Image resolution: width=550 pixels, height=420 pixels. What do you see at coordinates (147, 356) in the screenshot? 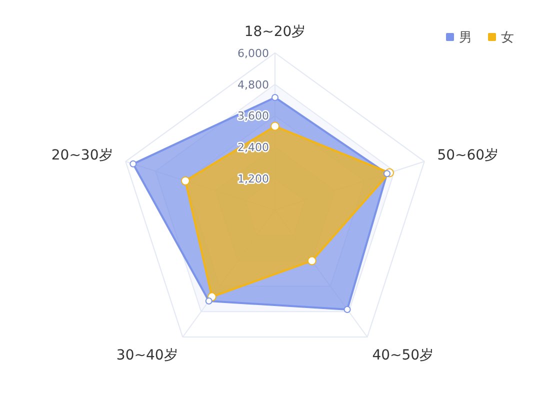
I see `spoke-label: 30~40岁` at bounding box center [147, 356].